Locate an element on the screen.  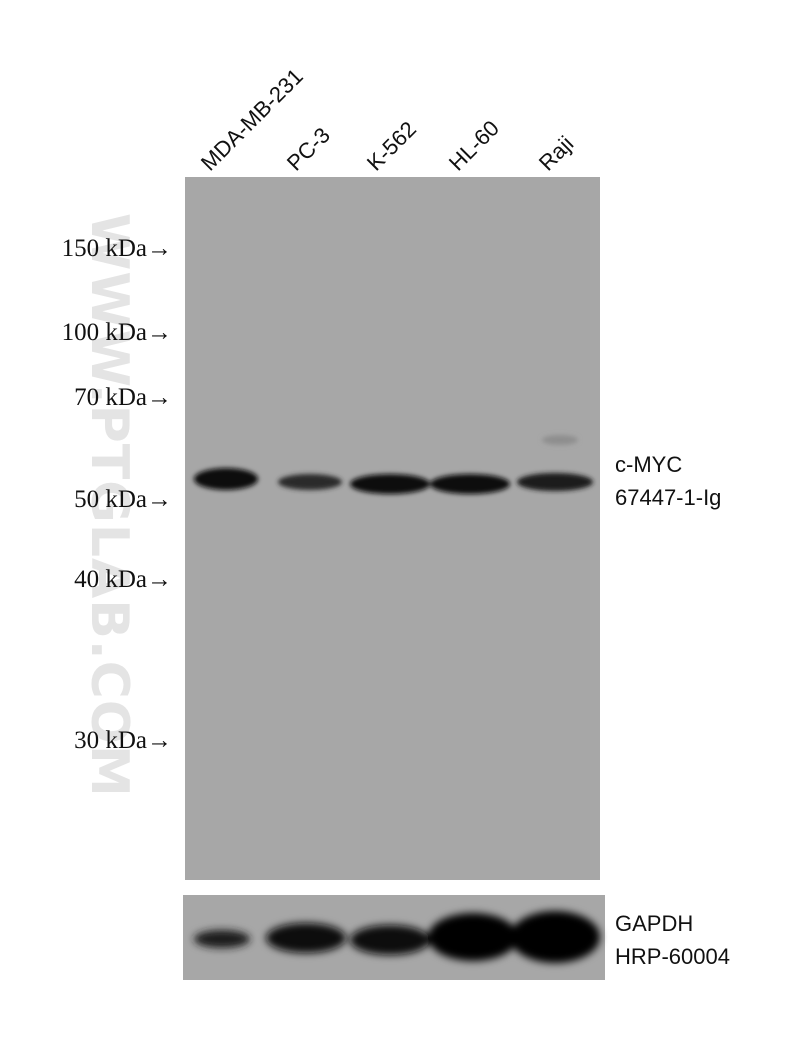
marker-label: 70 kDa→ is located at coordinates (123, 397).